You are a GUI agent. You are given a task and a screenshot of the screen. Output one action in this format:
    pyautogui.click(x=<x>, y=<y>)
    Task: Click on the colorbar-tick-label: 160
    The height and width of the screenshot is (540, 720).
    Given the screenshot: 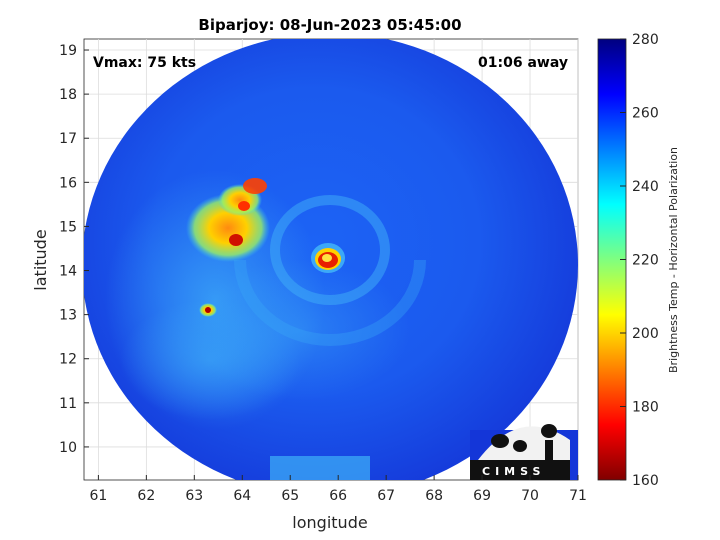 What is the action you would take?
    pyautogui.click(x=645, y=481)
    